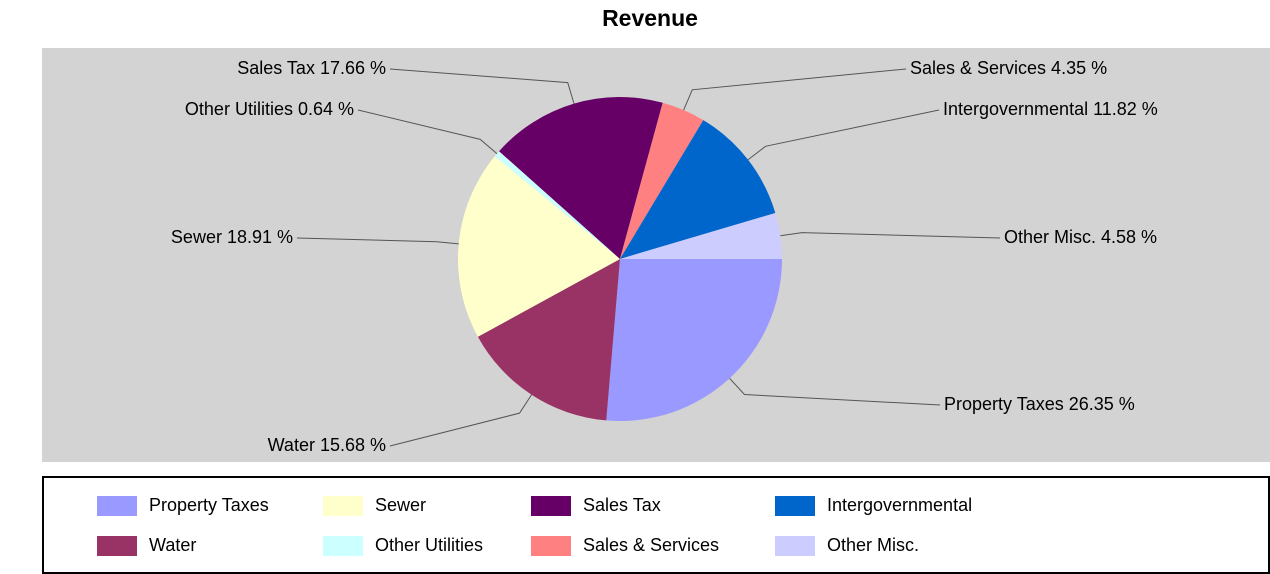 The width and height of the screenshot is (1270, 574). I want to click on data-label: Sales Tax 17.66 %, so click(311, 68).